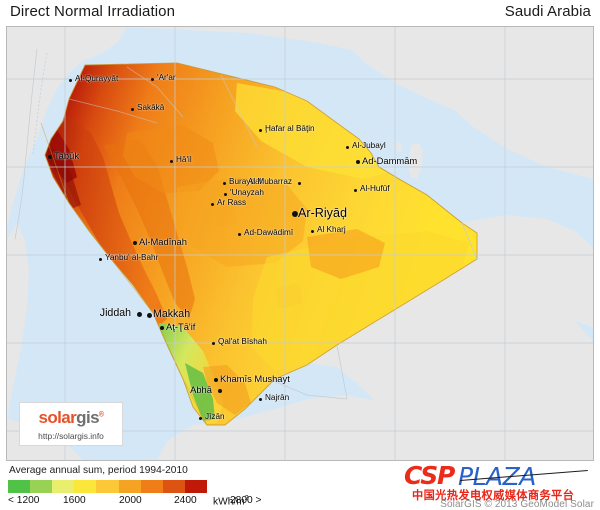 The image size is (600, 510). What do you see at coordinates (300, 13) in the screenshot?
I see `header-bar: Direct Normal Irradiation Saudi Arabia` at bounding box center [300, 13].